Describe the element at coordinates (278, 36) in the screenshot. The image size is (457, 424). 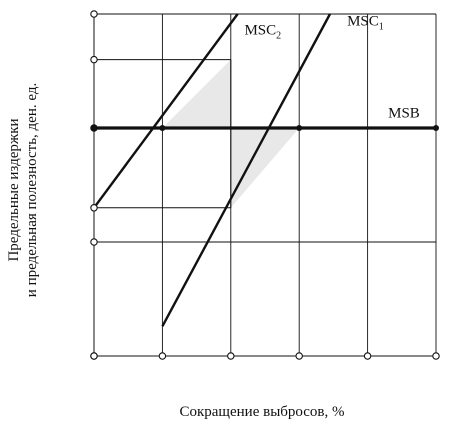
I see `series-label-subscript: 2` at that location.